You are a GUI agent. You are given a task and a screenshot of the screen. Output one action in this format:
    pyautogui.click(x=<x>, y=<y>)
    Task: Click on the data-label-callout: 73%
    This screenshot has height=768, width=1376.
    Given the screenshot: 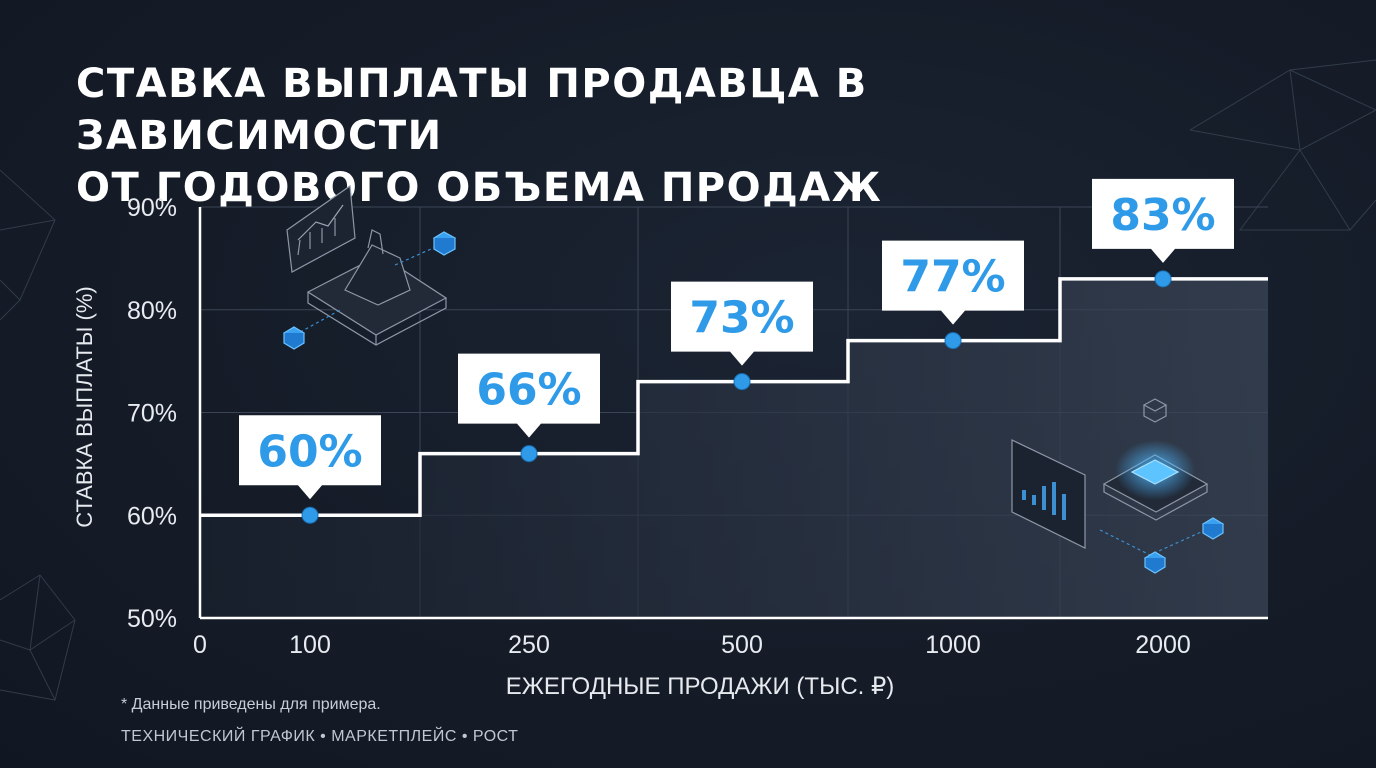 What is the action you would take?
    pyautogui.click(x=742, y=323)
    